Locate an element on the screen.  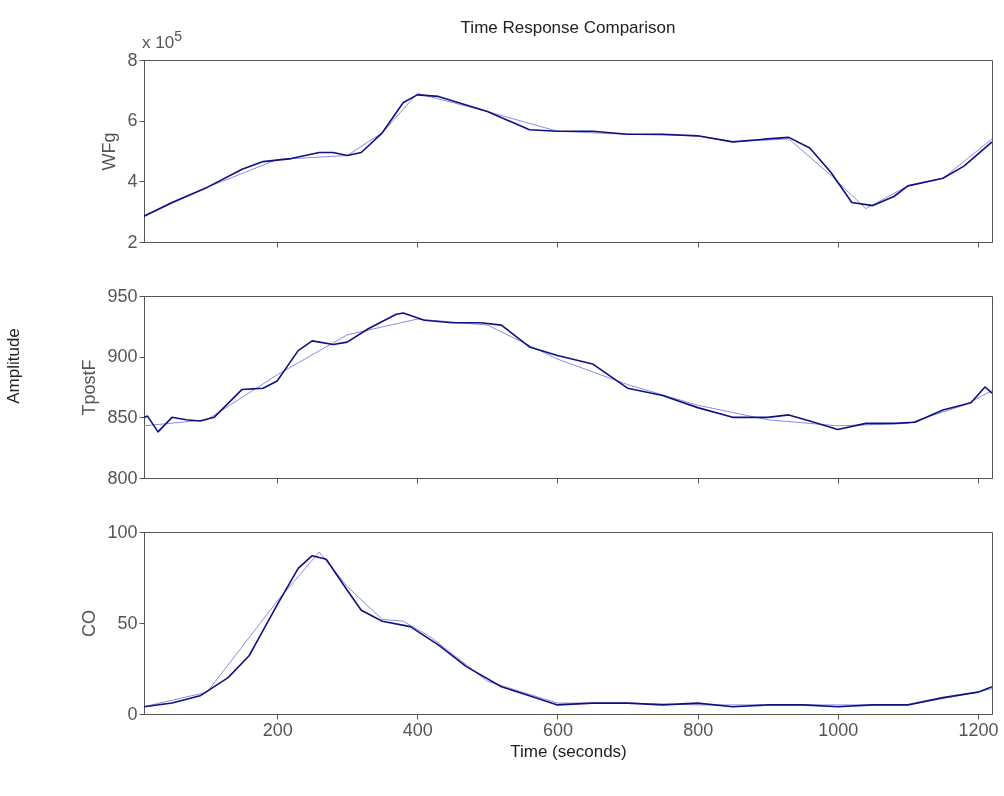
chart-title: Time Response Comparison is located at coordinates (568, 27).